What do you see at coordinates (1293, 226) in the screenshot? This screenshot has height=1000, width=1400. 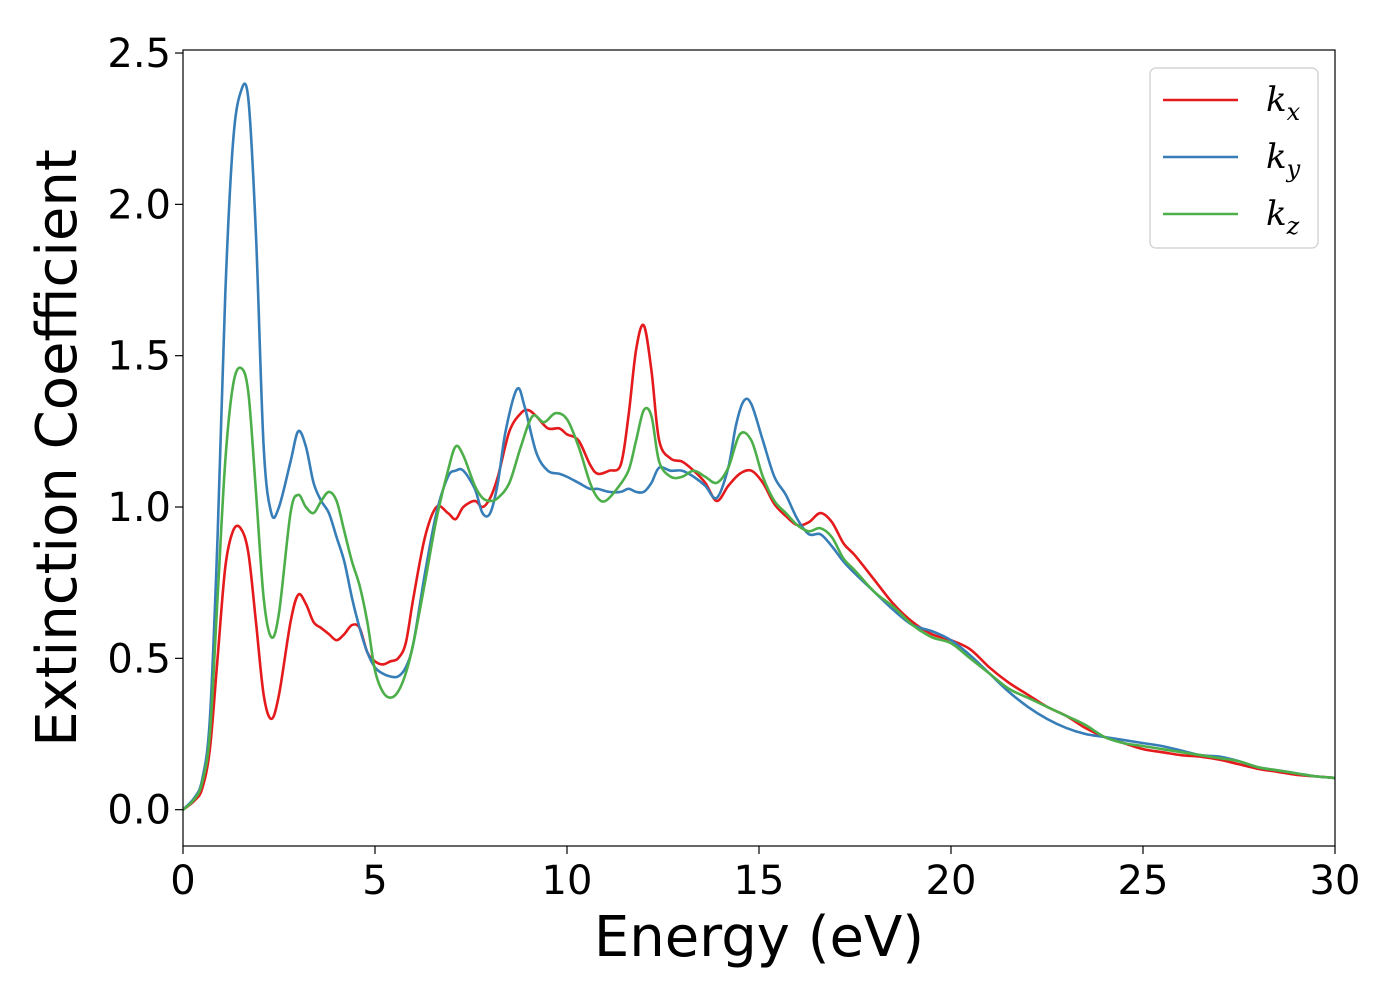 I see `legend-label-subscript: z` at bounding box center [1293, 226].